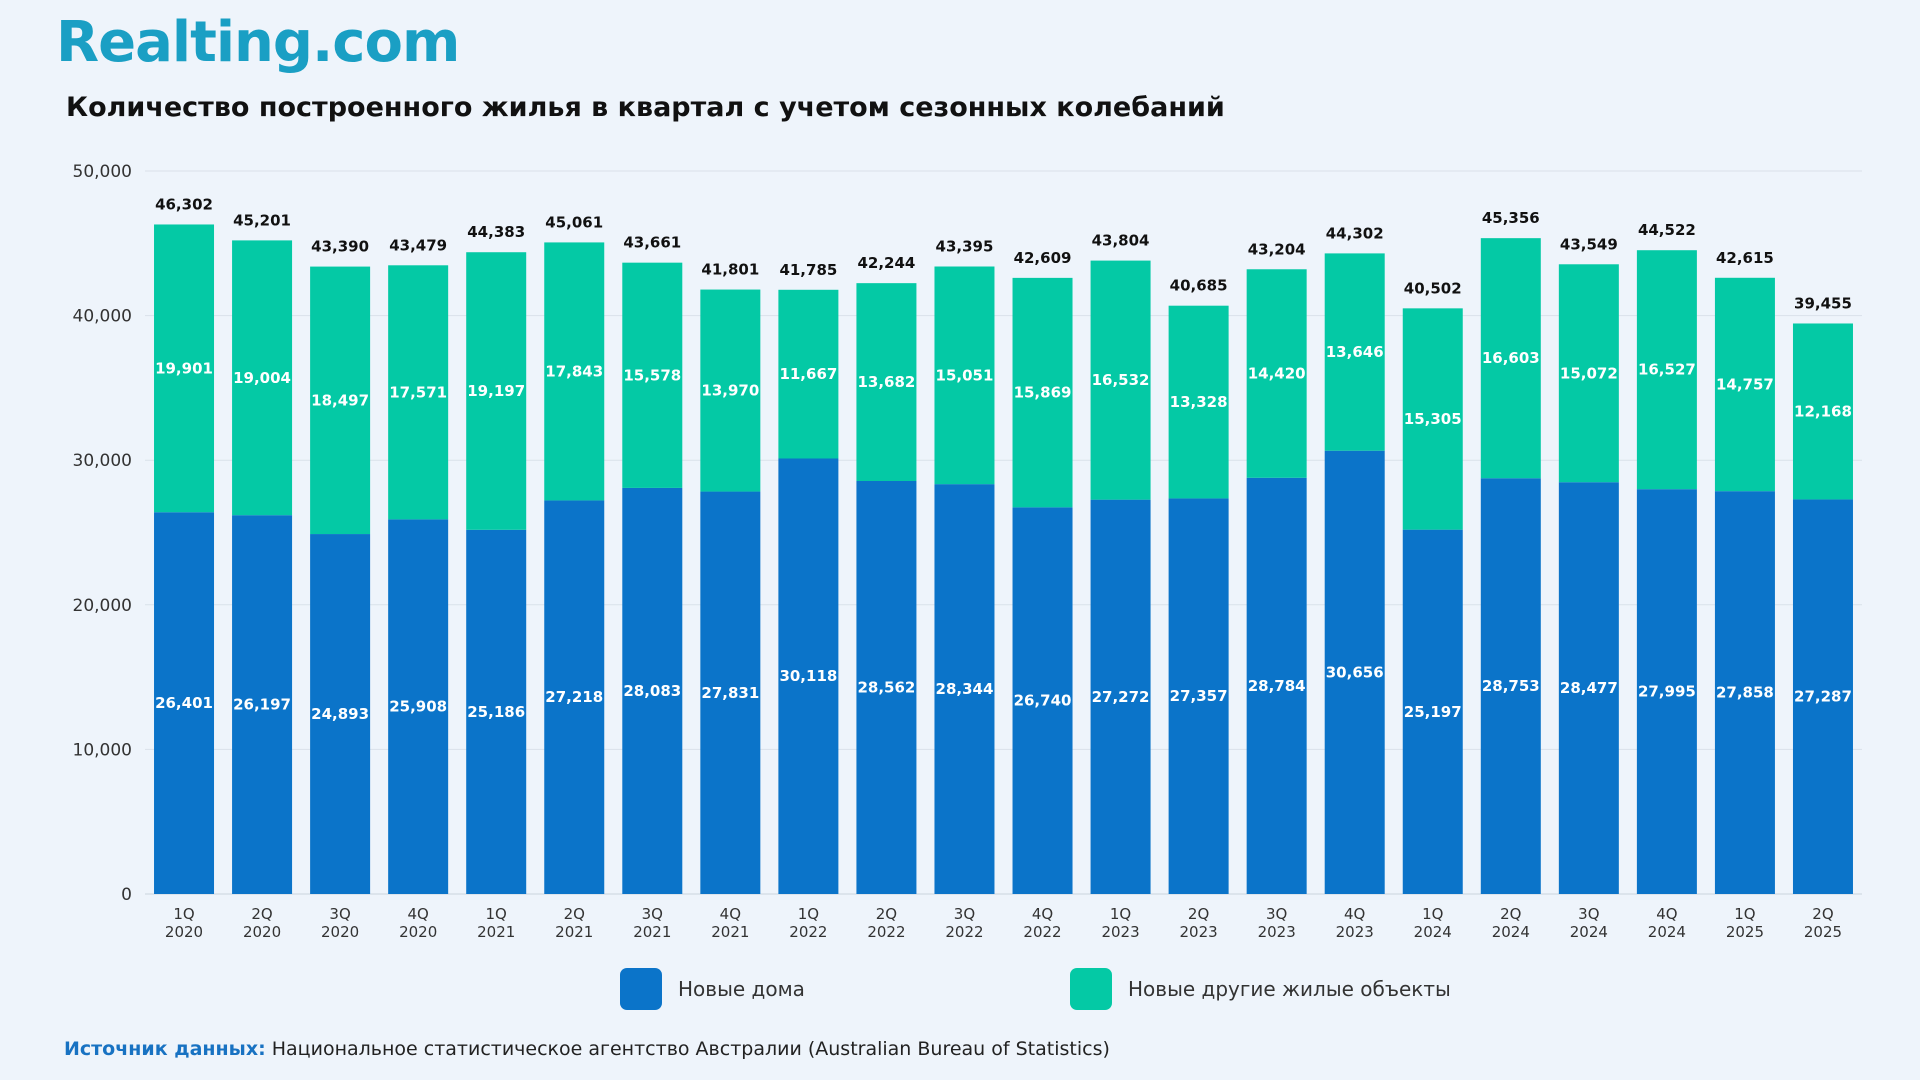  I want to click on total-label: 43,390, so click(340, 247).